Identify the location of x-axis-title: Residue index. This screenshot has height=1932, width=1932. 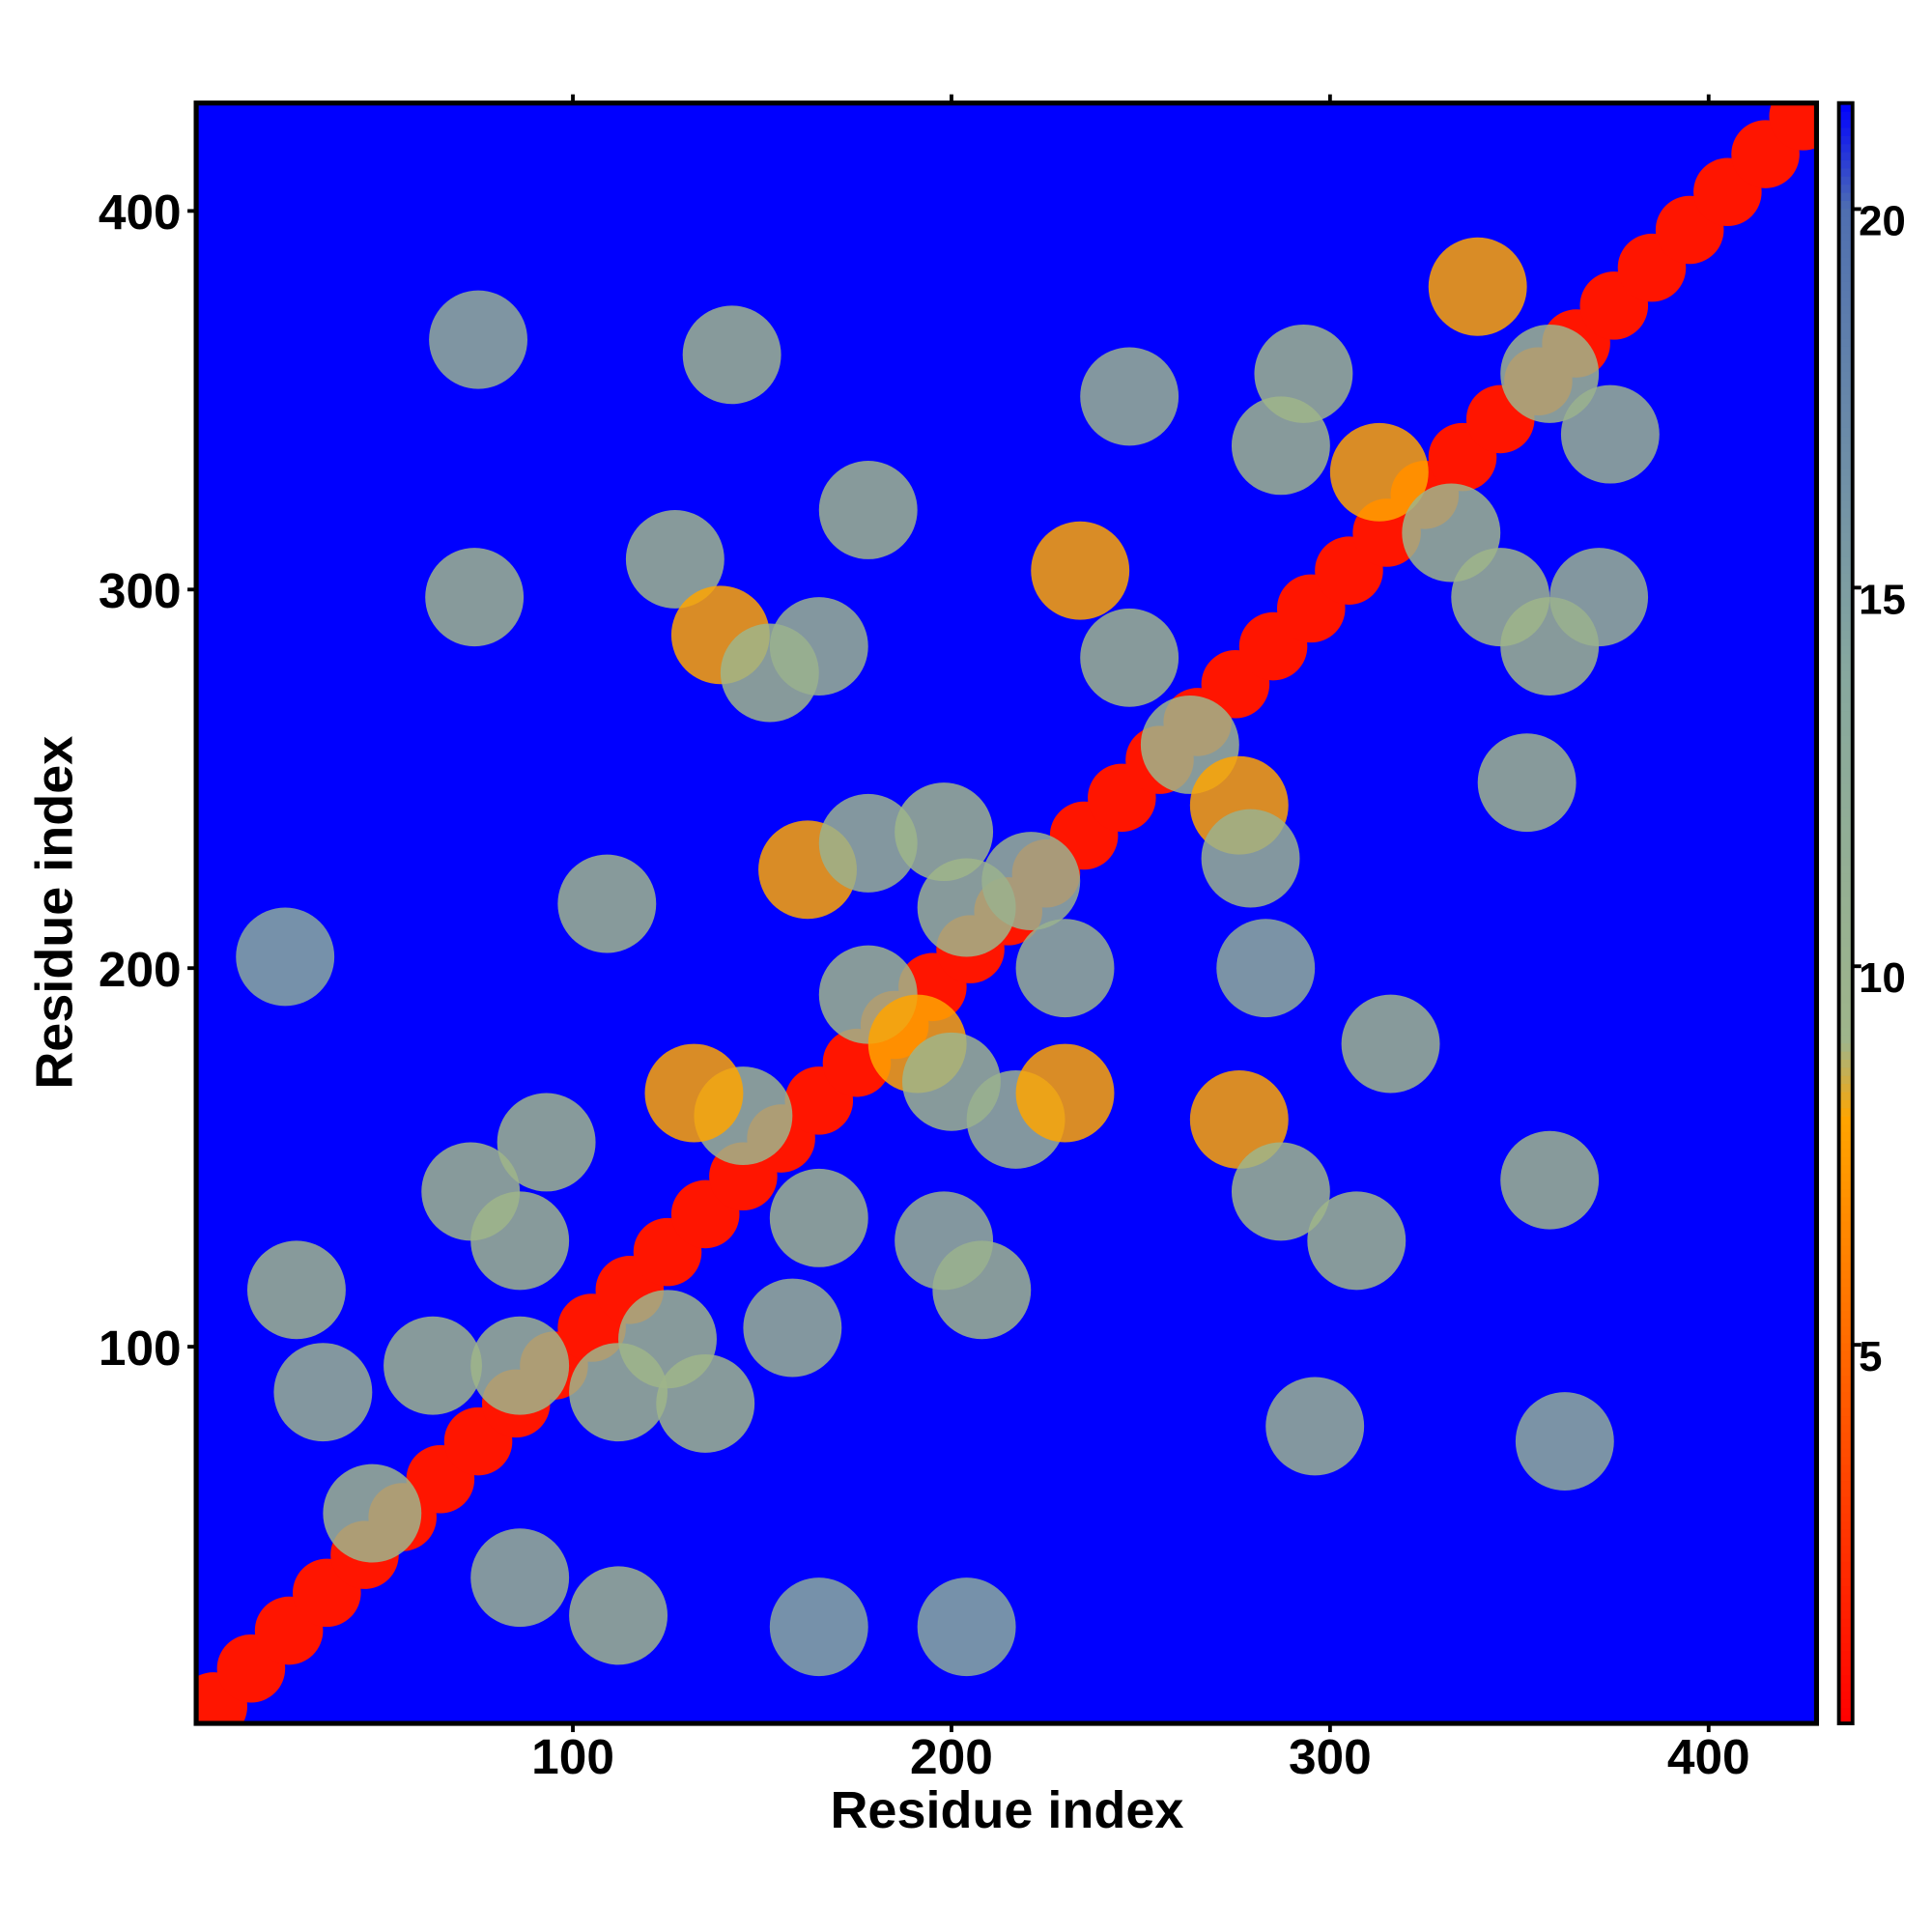
(1006, 1810).